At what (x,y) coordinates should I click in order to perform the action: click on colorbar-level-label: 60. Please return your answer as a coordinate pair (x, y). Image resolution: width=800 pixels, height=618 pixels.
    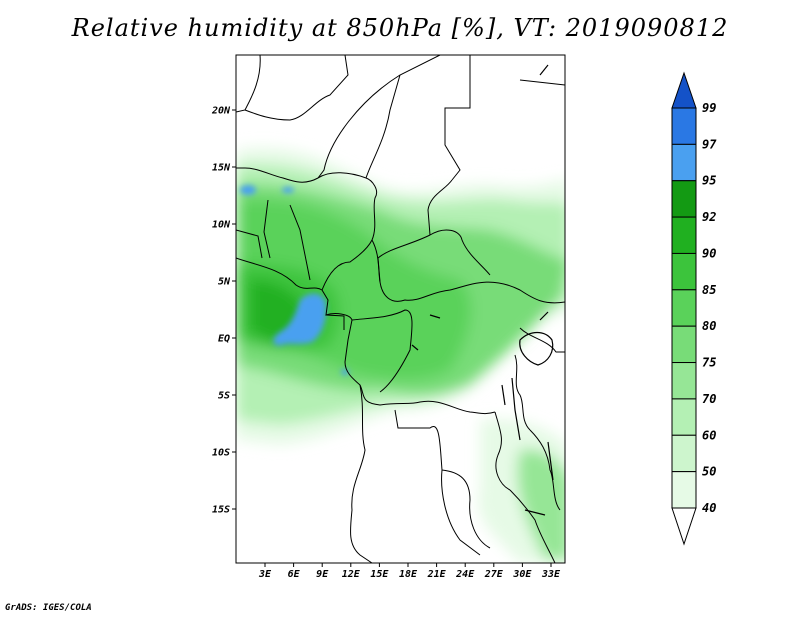
    Looking at the image, I should click on (709, 435).